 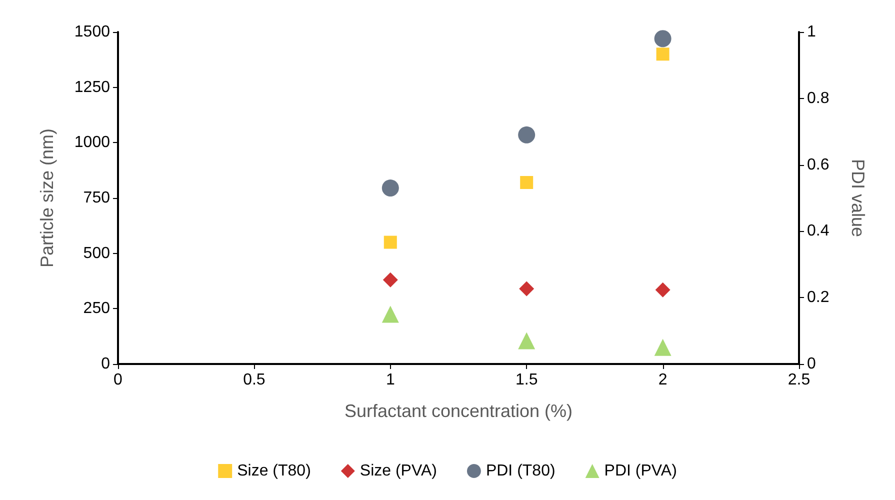 What do you see at coordinates (521, 471) in the screenshot?
I see `legend-label: PDI (T80)` at bounding box center [521, 471].